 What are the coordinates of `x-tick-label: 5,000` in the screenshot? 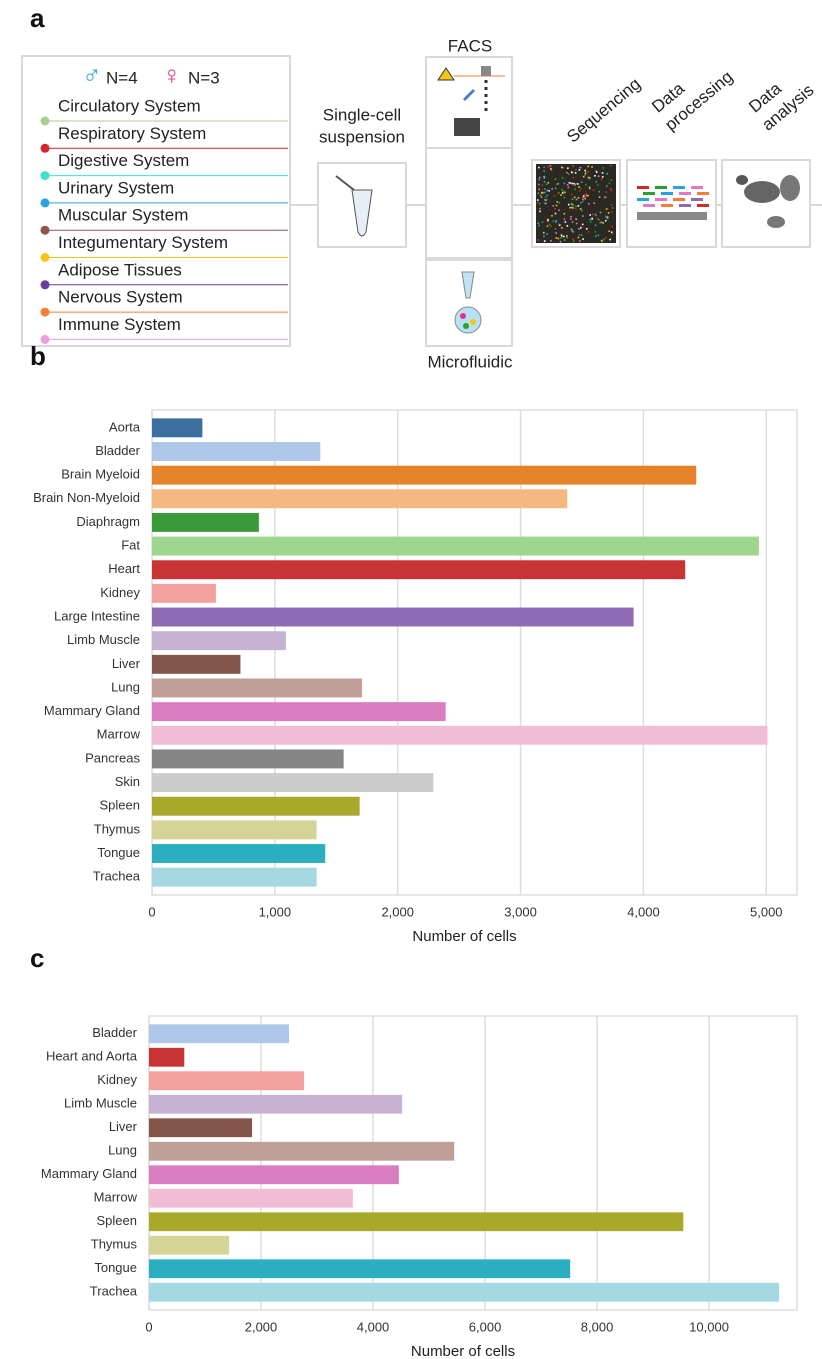 It's located at (766, 911).